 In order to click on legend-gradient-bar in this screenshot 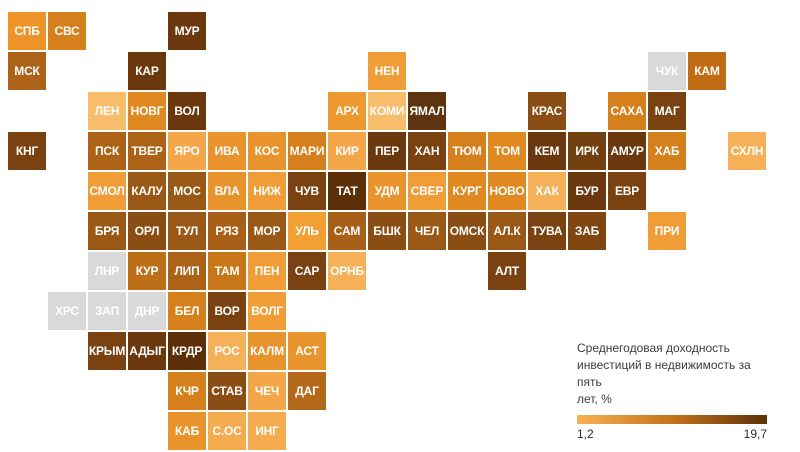, I will do `click(672, 419)`.